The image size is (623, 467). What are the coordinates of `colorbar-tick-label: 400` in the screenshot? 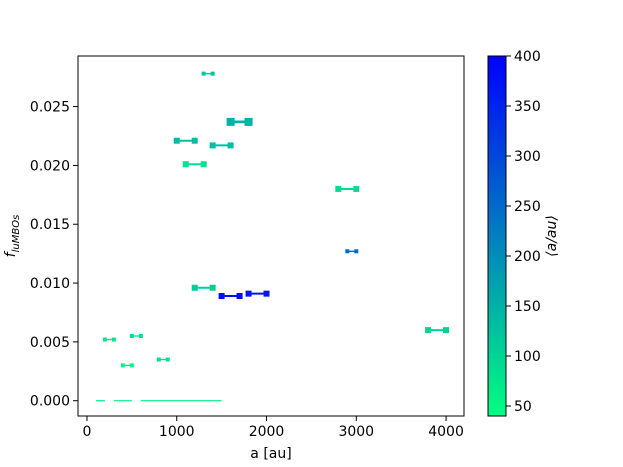 It's located at (527, 57).